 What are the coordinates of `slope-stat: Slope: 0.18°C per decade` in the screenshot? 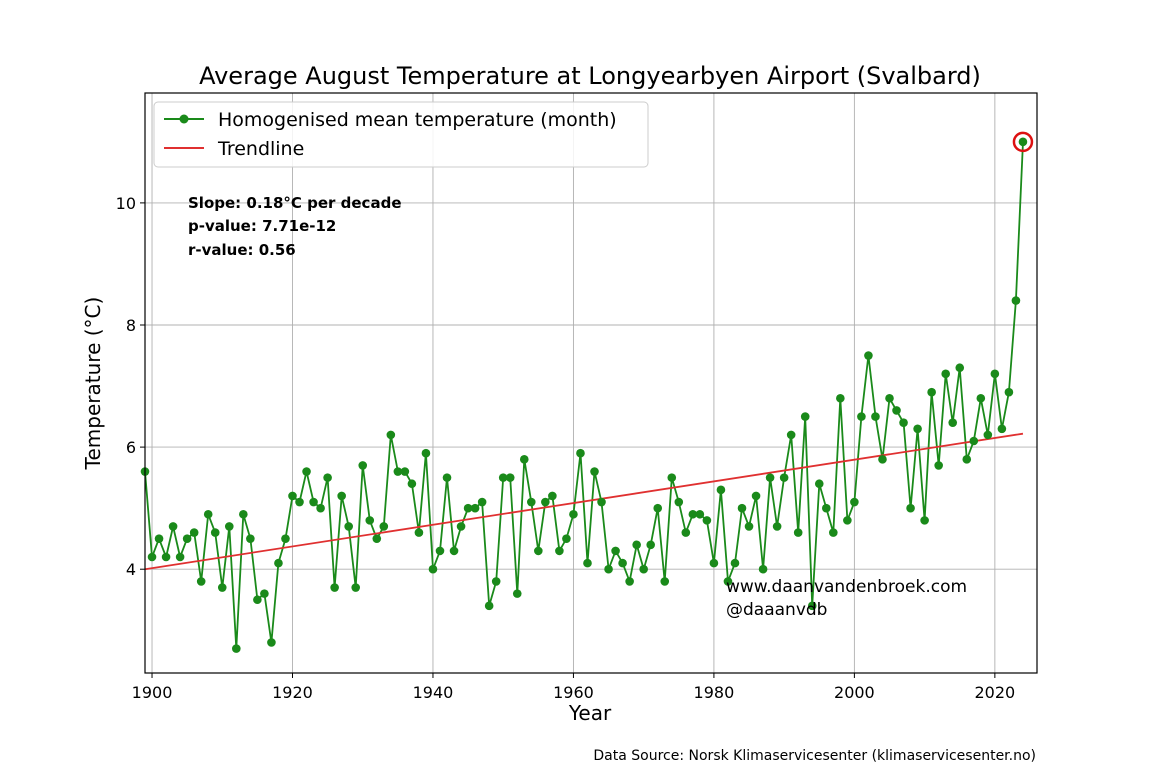 It's located at (295, 203).